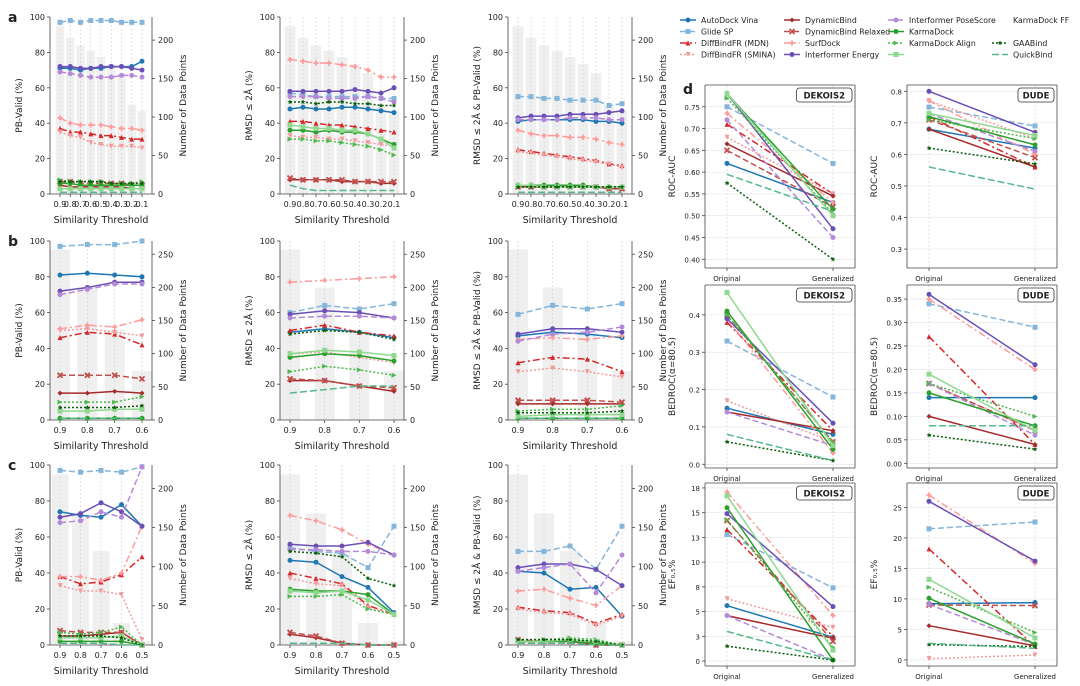  I want to click on chart-title: DUDE, so click(1036, 97).